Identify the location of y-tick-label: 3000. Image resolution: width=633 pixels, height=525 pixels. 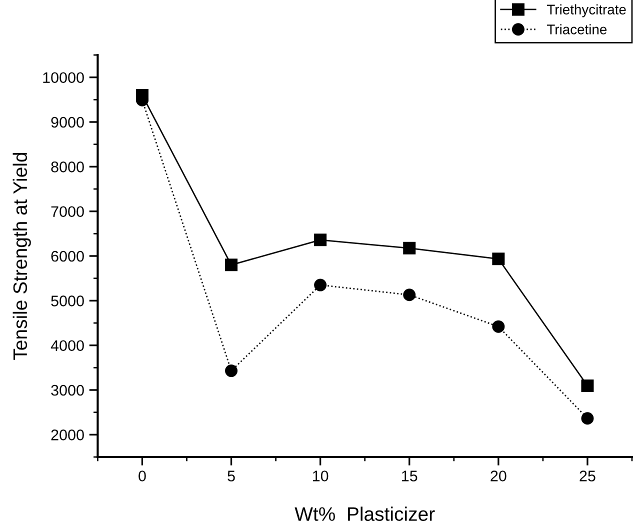
(67, 390).